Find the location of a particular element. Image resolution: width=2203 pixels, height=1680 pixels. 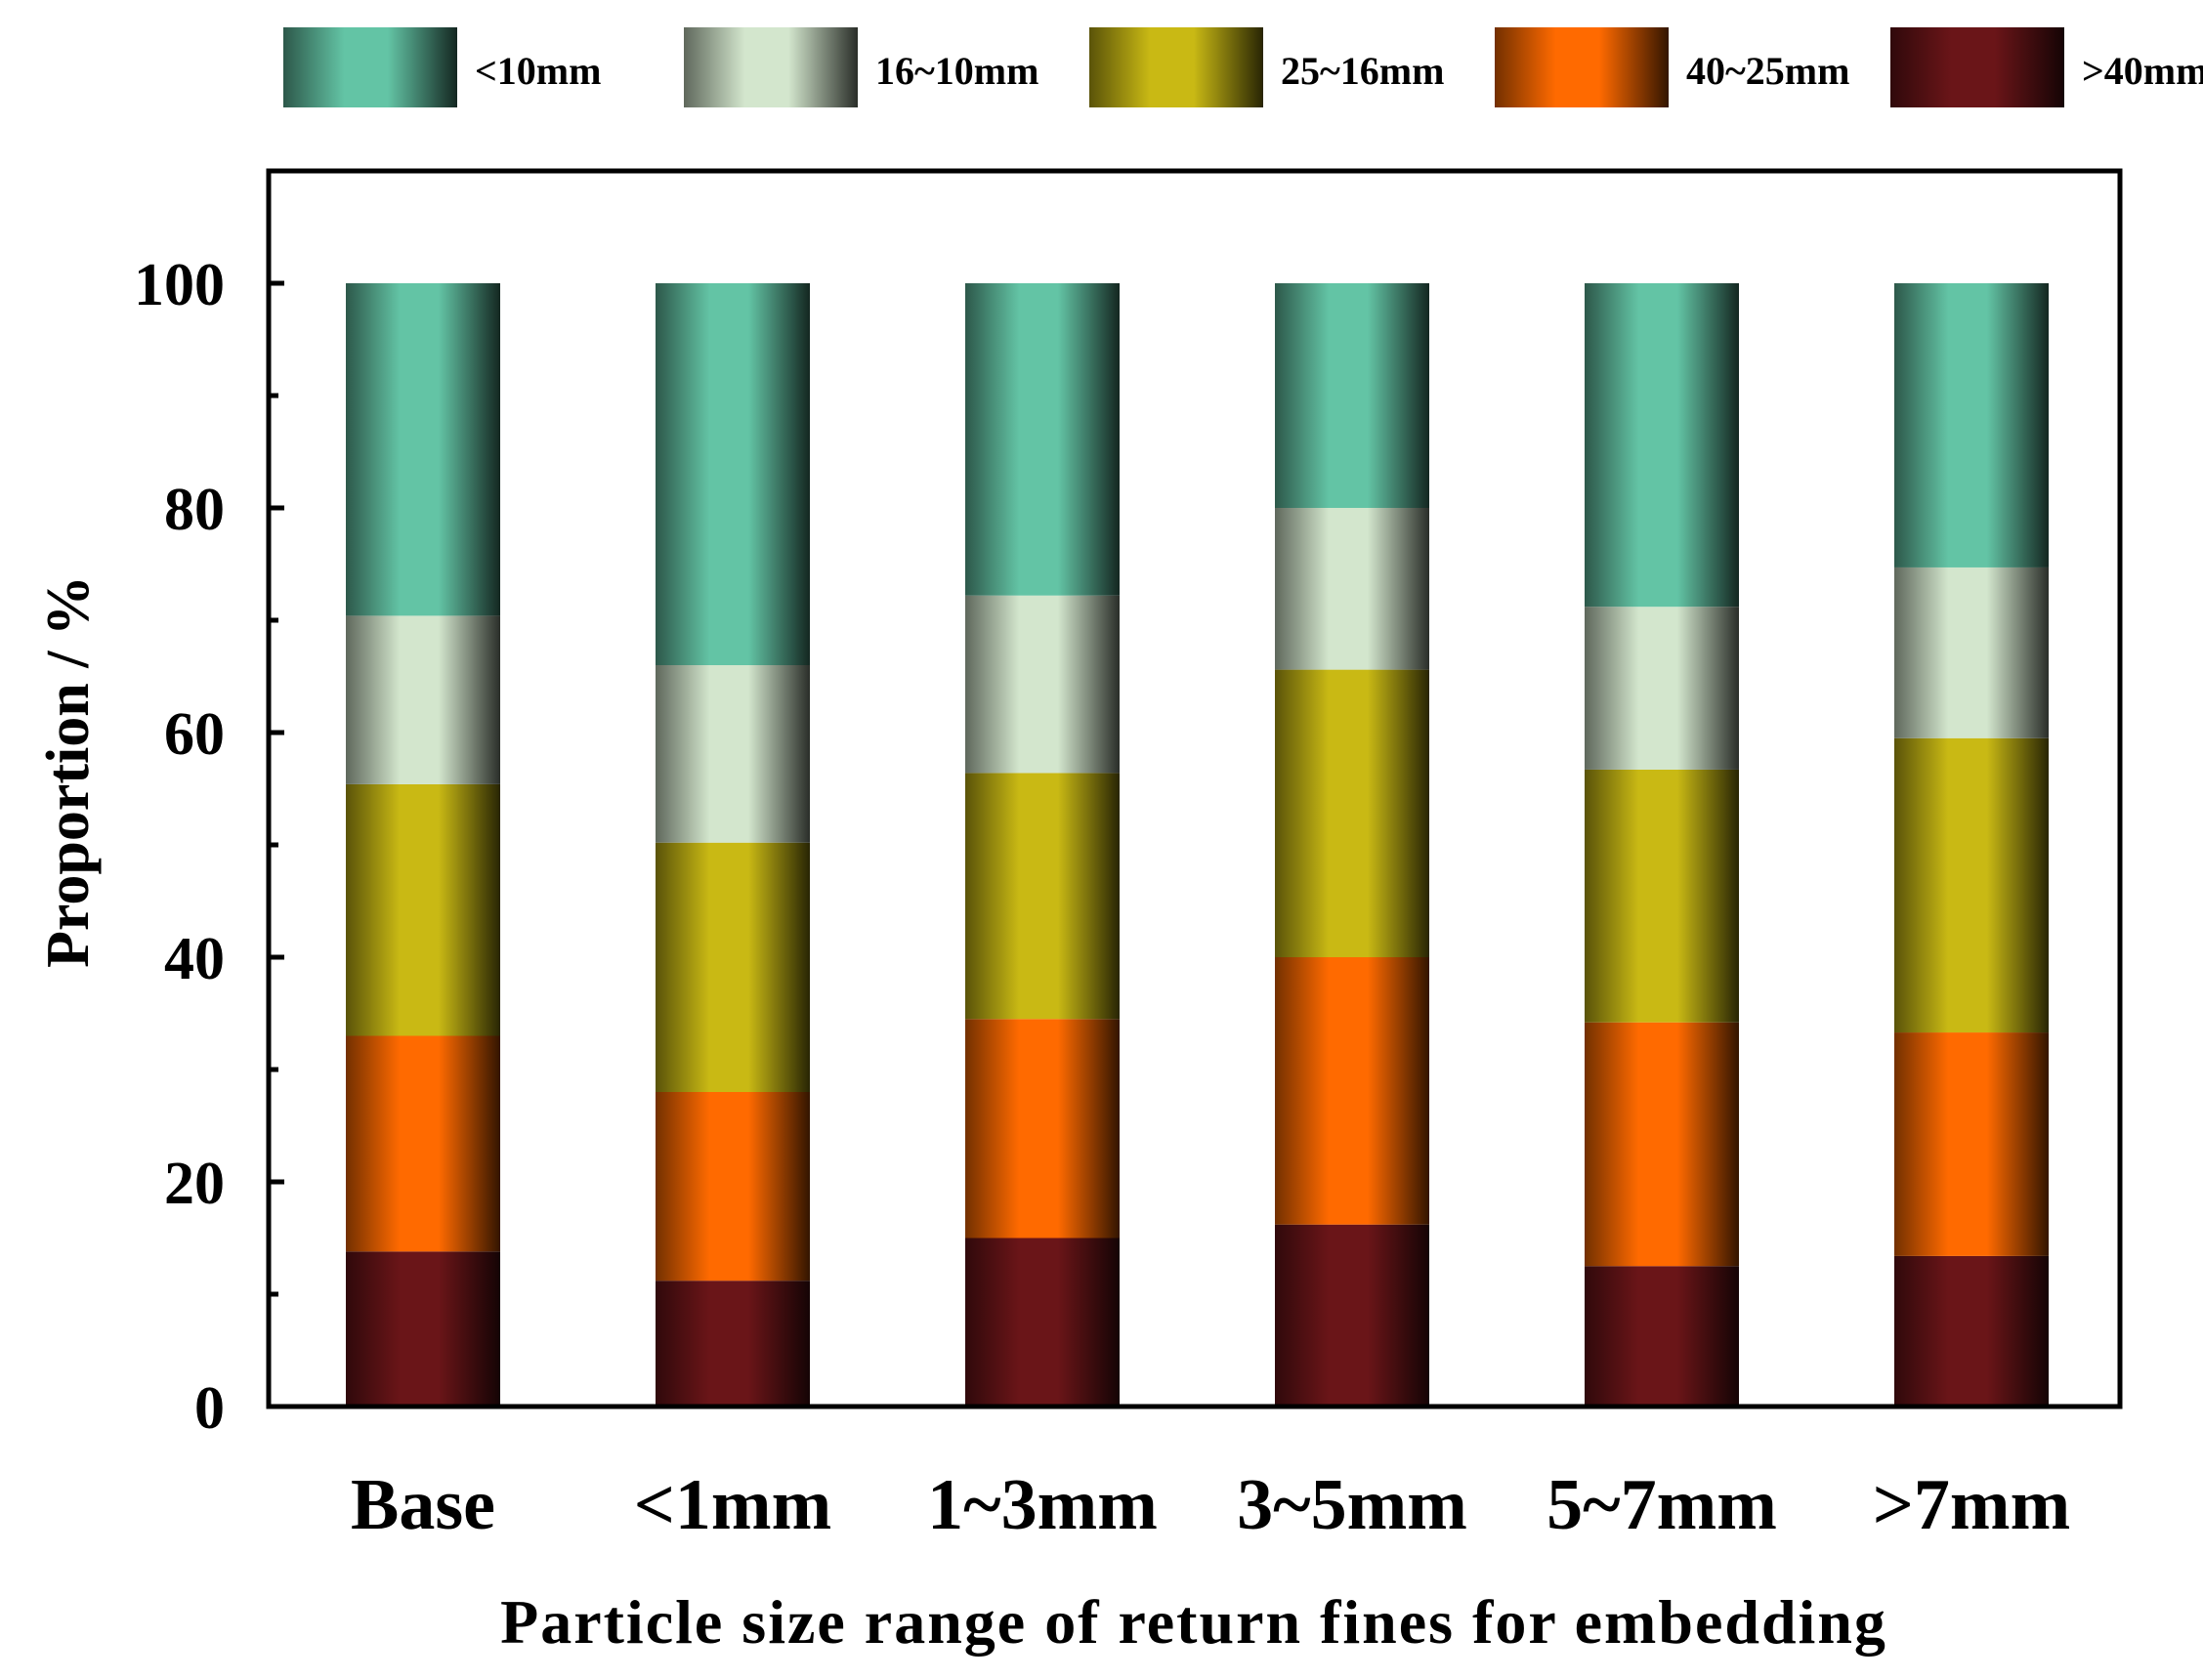

legend-label: 25~16mm is located at coordinates (1362, 71).